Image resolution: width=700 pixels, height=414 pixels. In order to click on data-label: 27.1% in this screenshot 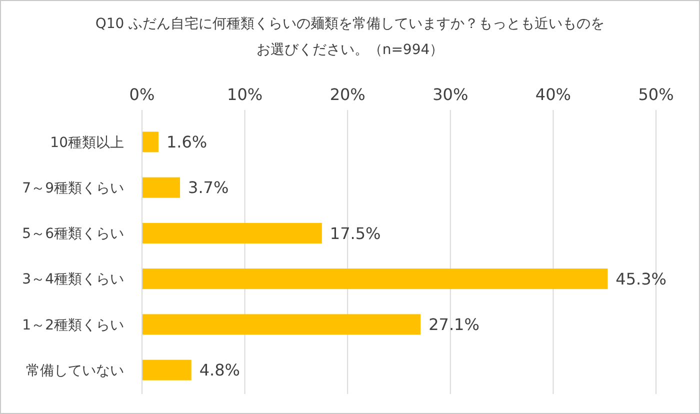, I will do `click(454, 324)`.